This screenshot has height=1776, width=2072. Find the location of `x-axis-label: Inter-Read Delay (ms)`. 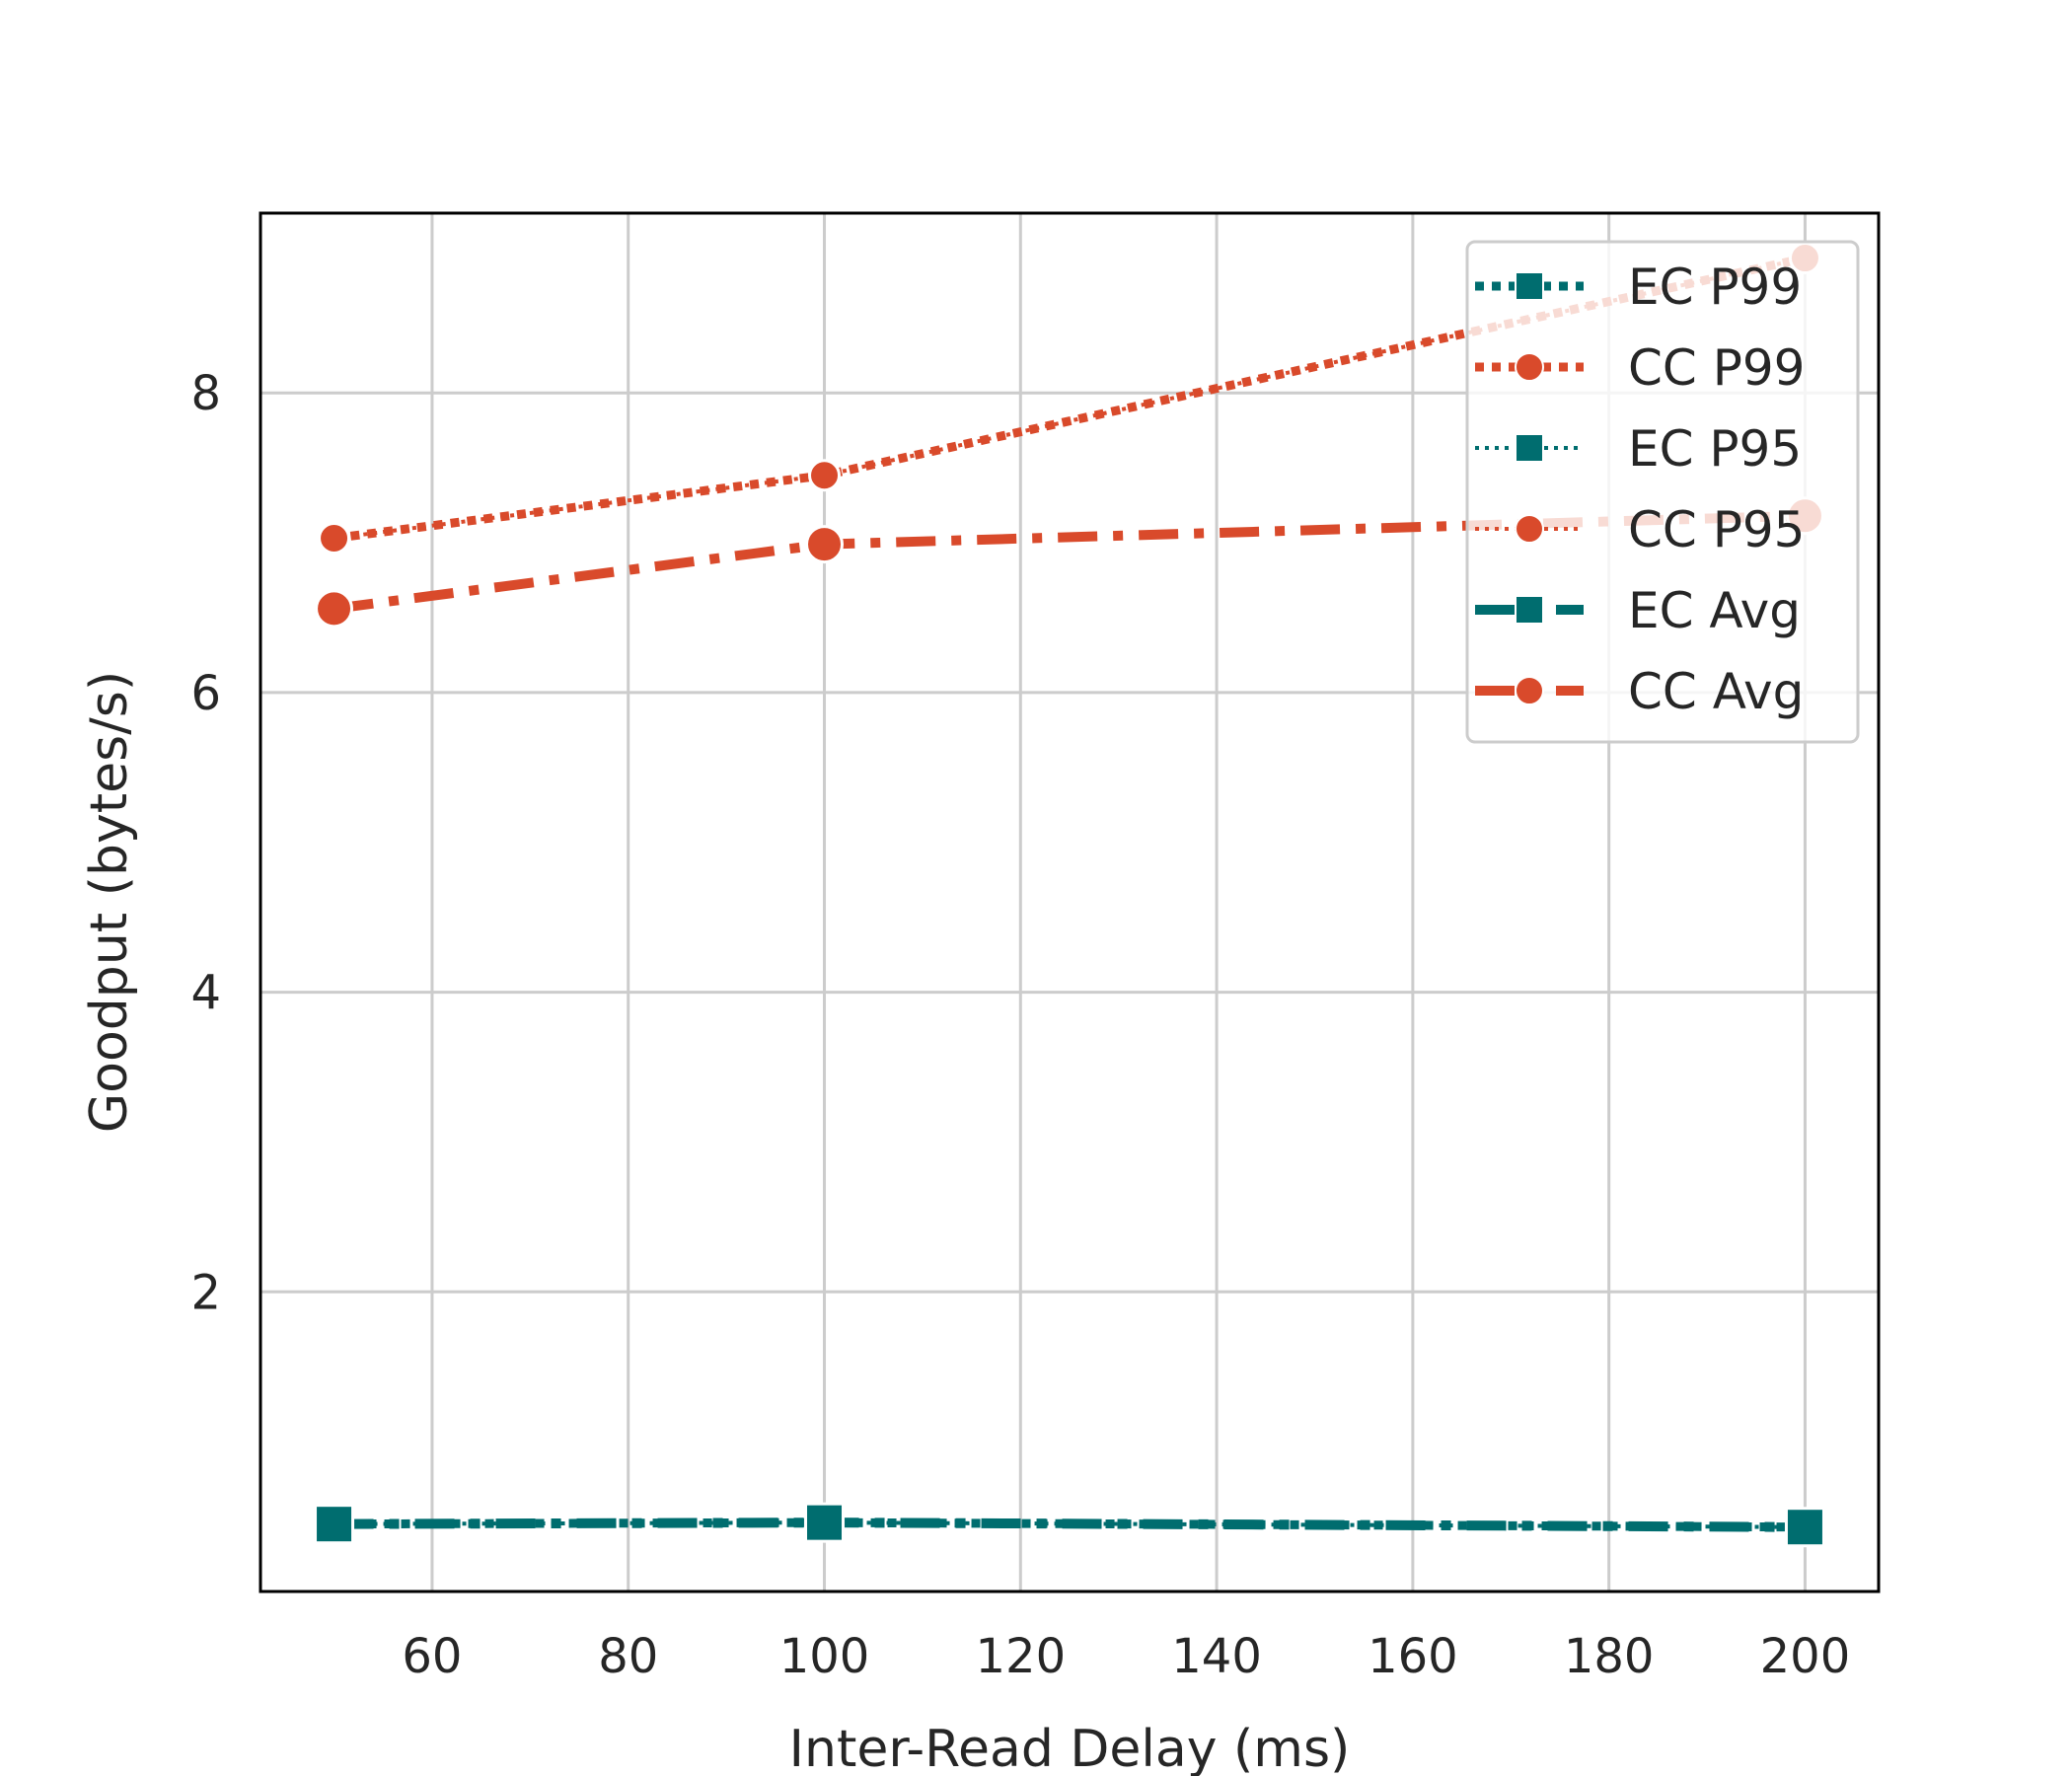

x-axis-label: Inter-Read Delay (ms) is located at coordinates (1070, 1748).